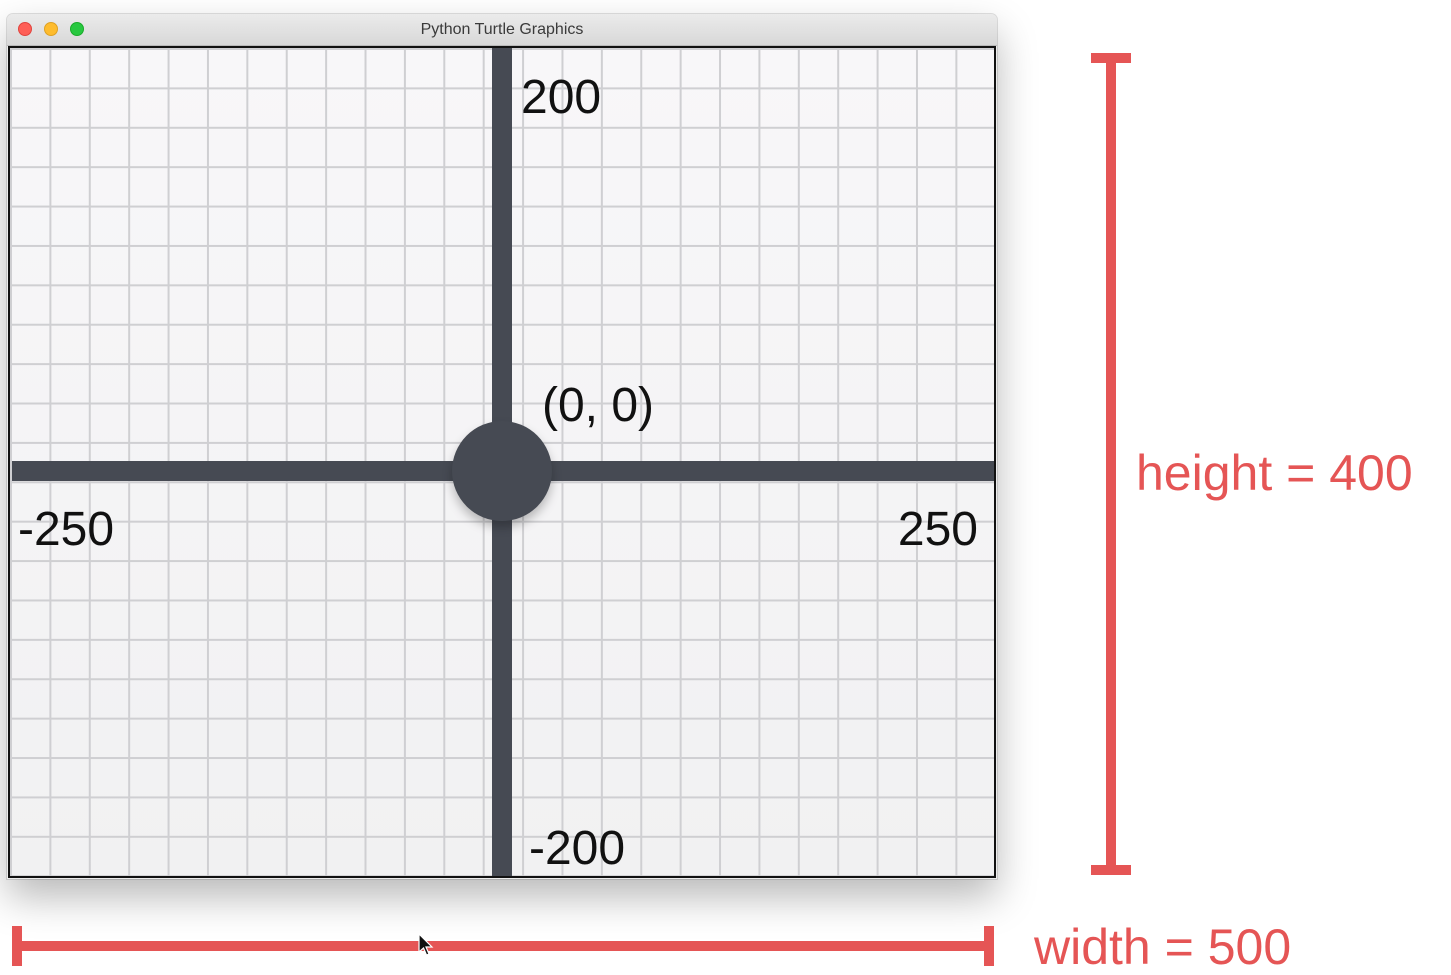  I want to click on close-icon, so click(25, 29).